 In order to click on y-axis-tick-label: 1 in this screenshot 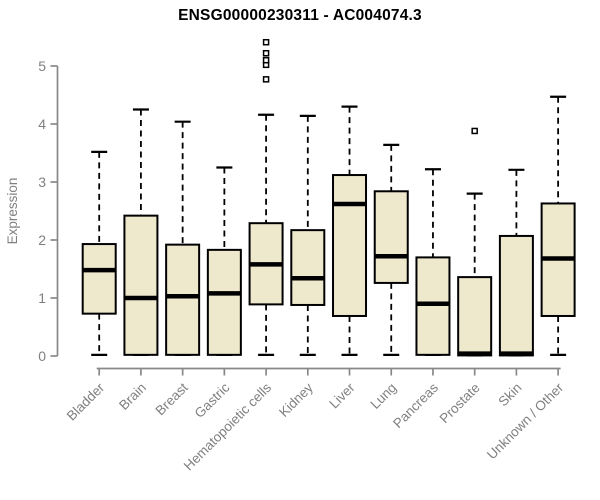, I will do `click(42, 298)`.